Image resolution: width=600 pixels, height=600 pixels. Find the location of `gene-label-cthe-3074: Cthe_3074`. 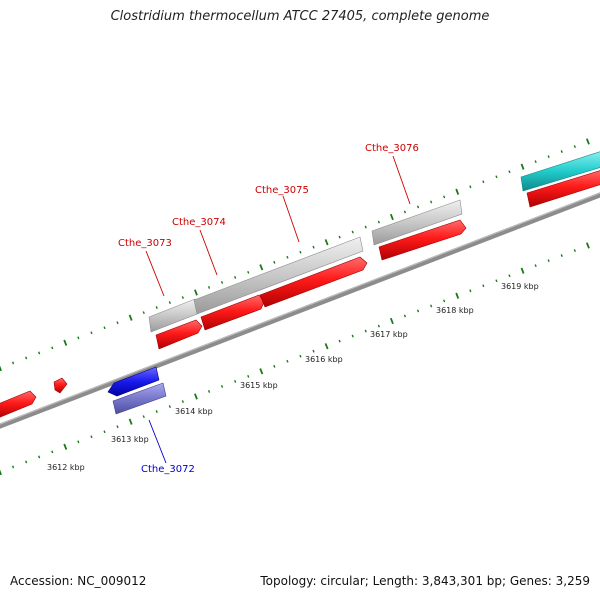

gene-label-cthe-3074: Cthe_3074 is located at coordinates (199, 222).